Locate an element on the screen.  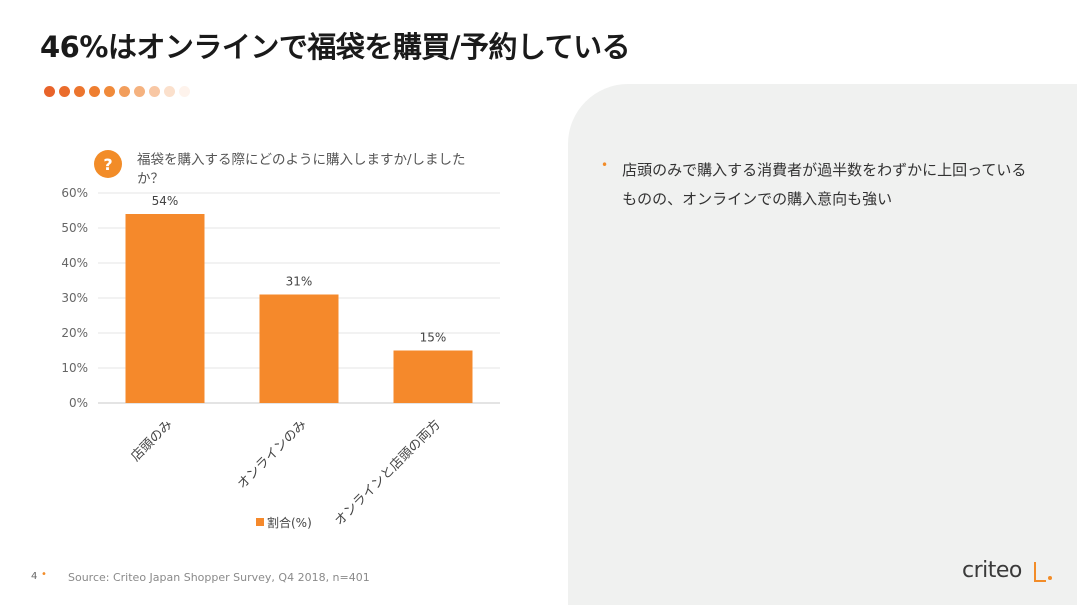
legend-label: 割合(%) is located at coordinates (289, 522).